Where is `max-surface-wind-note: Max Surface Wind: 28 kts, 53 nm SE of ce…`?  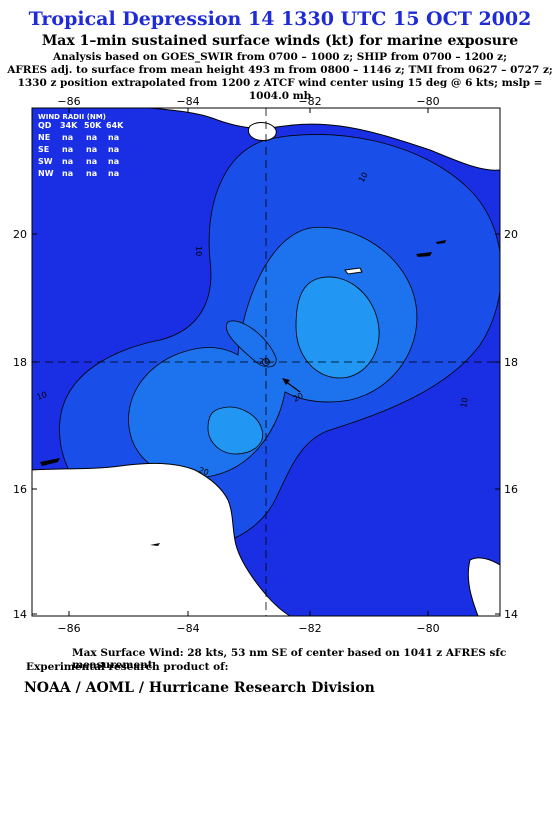
max-surface-wind-note: Max Surface Wind: 28 kts, 53 nm SE of ce… is located at coordinates (289, 659).